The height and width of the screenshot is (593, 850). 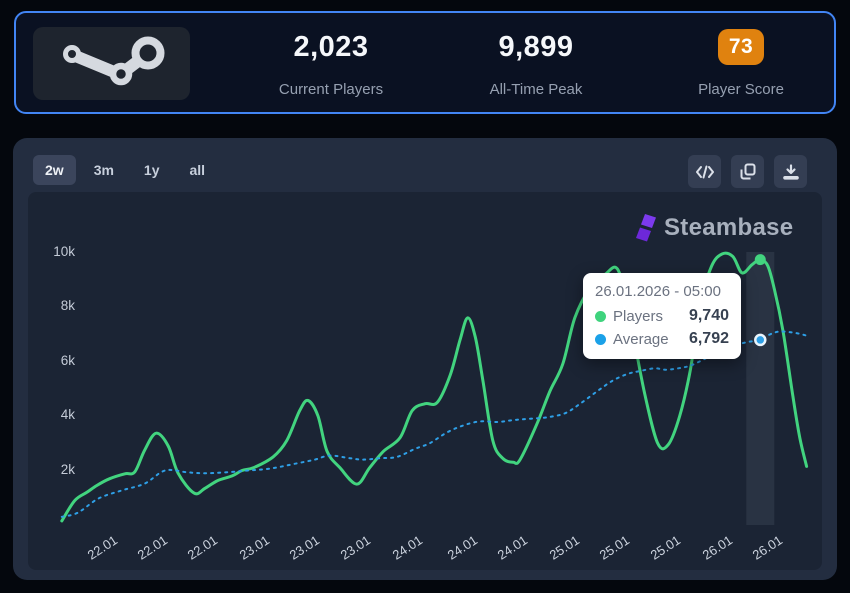 I want to click on hover-band, so click(x=760, y=388).